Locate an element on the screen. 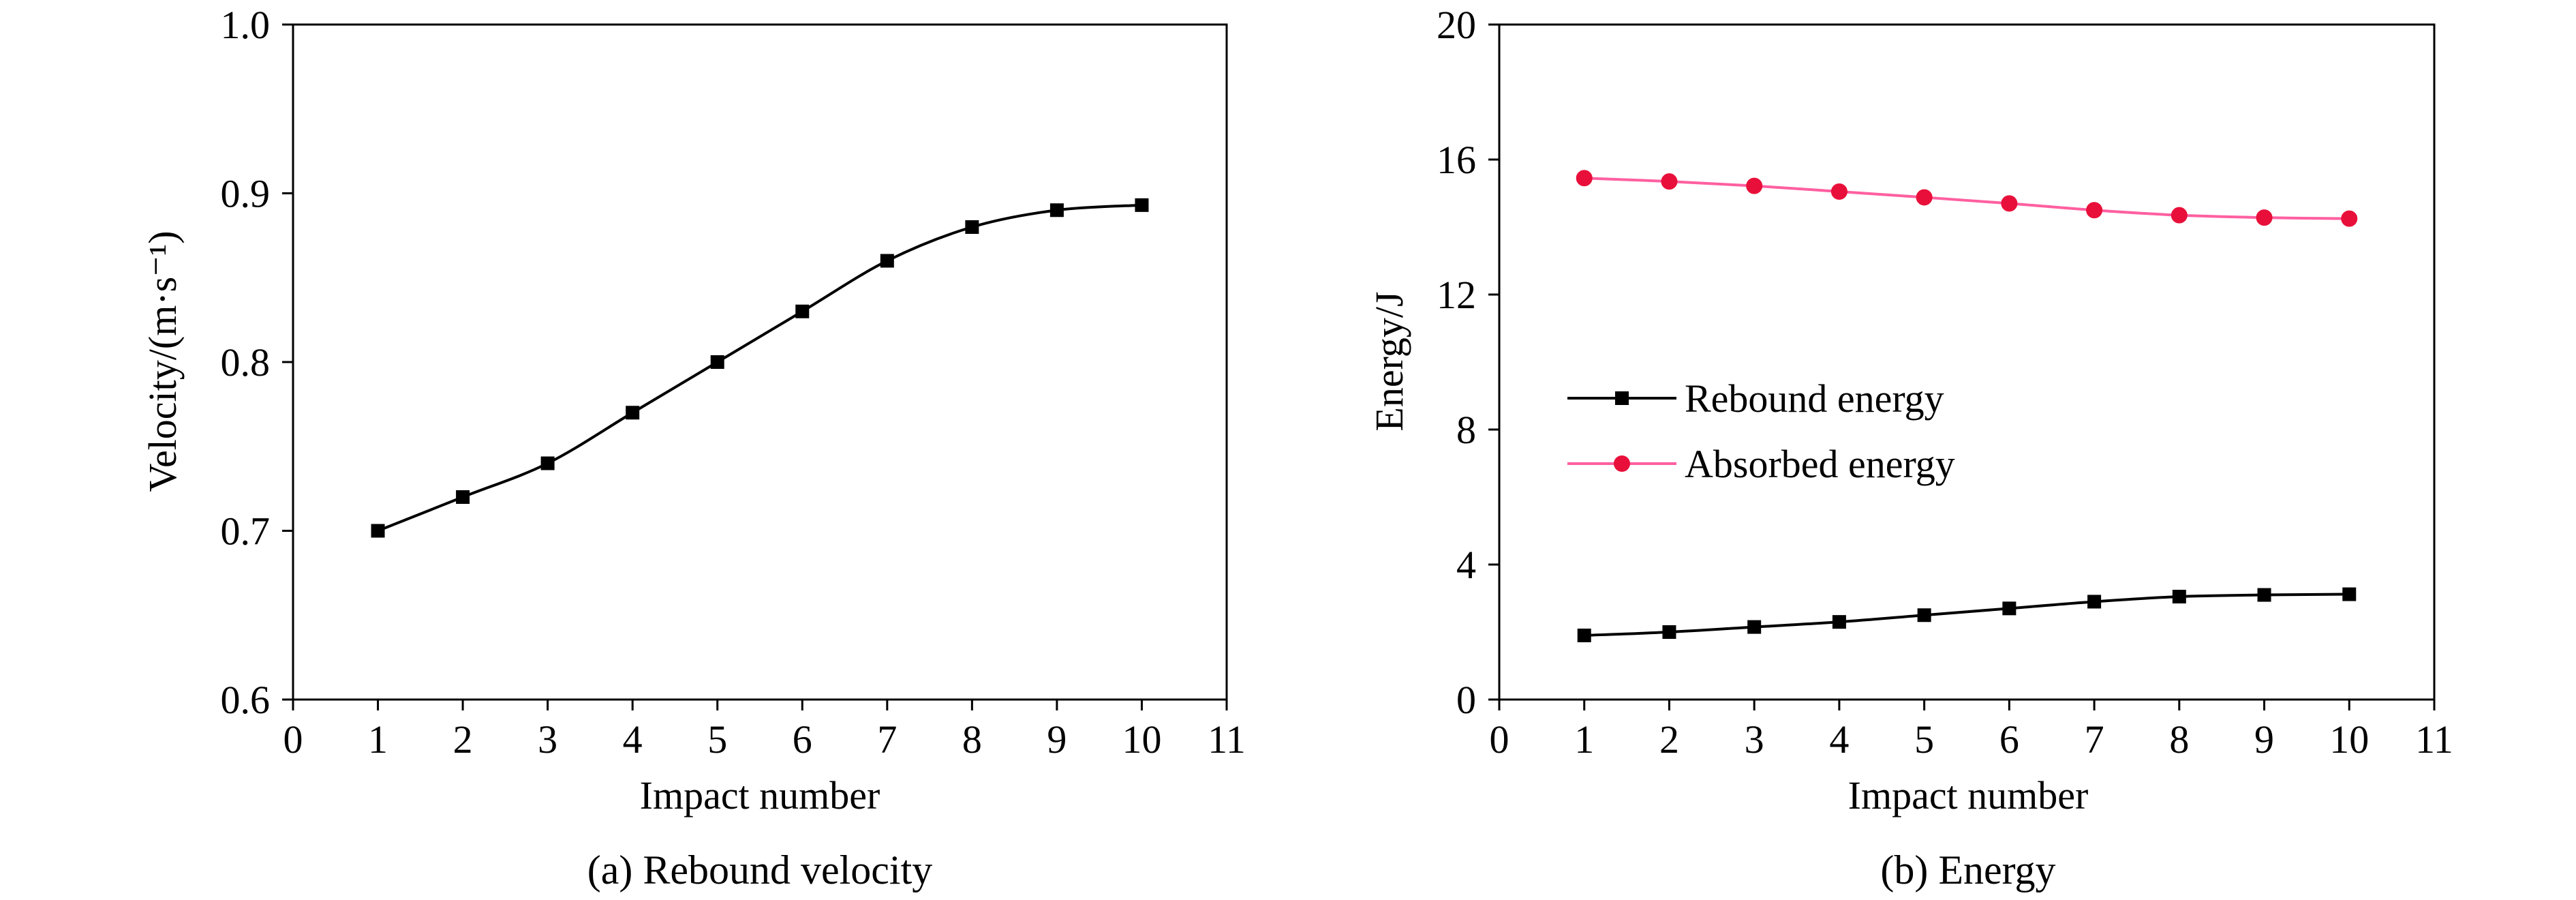 The height and width of the screenshot is (900, 2576). y-tick-label: 0.8 is located at coordinates (246, 362).